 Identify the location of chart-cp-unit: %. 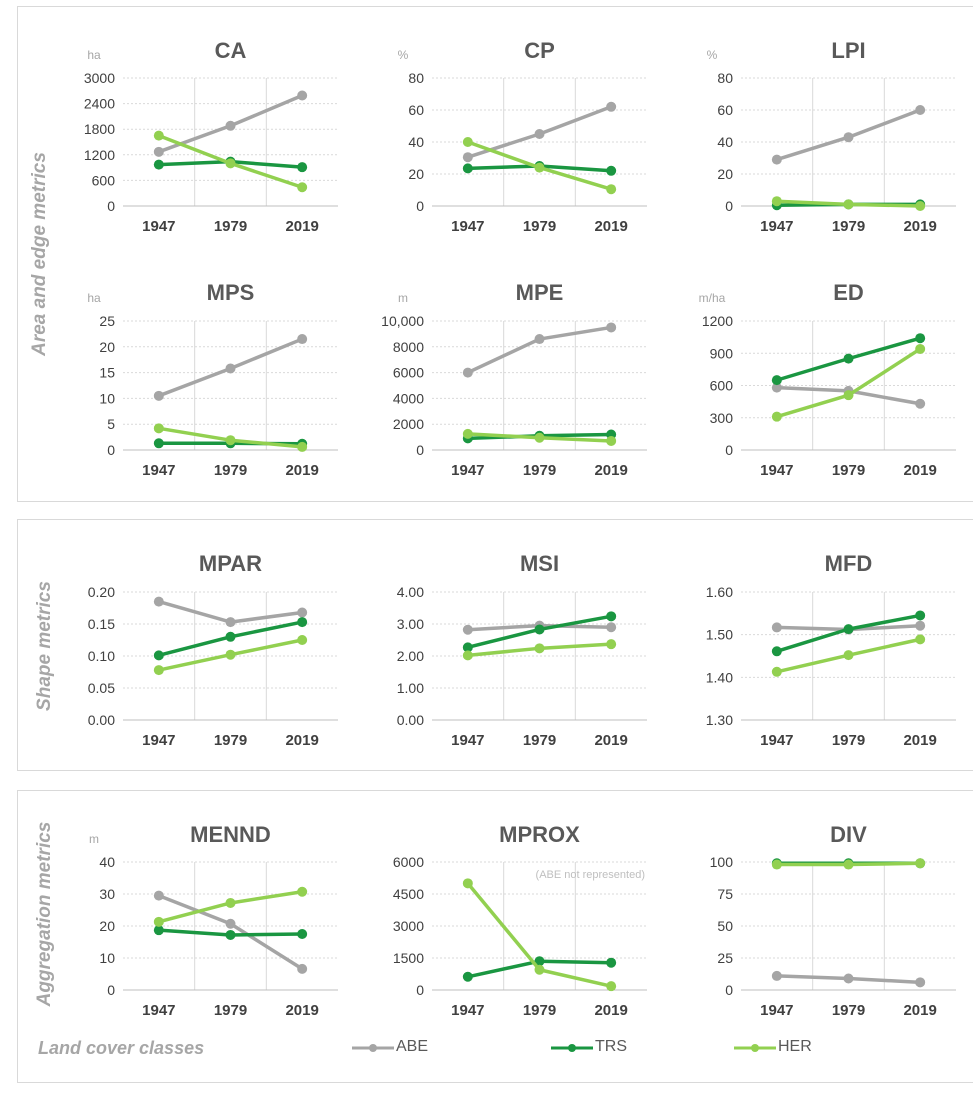
(403, 55).